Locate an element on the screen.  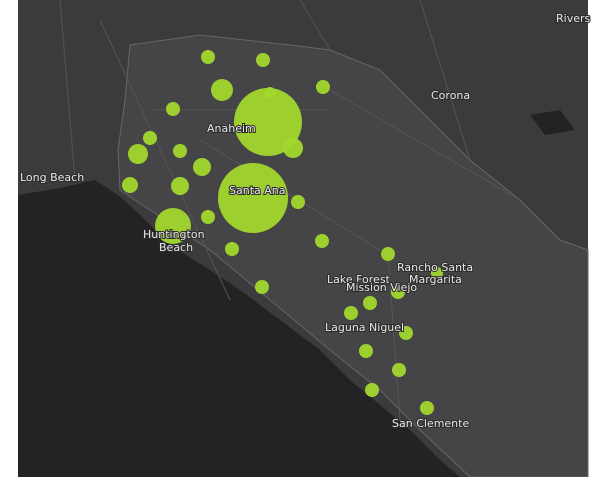
place-label: San Clemente is located at coordinates (430, 423).